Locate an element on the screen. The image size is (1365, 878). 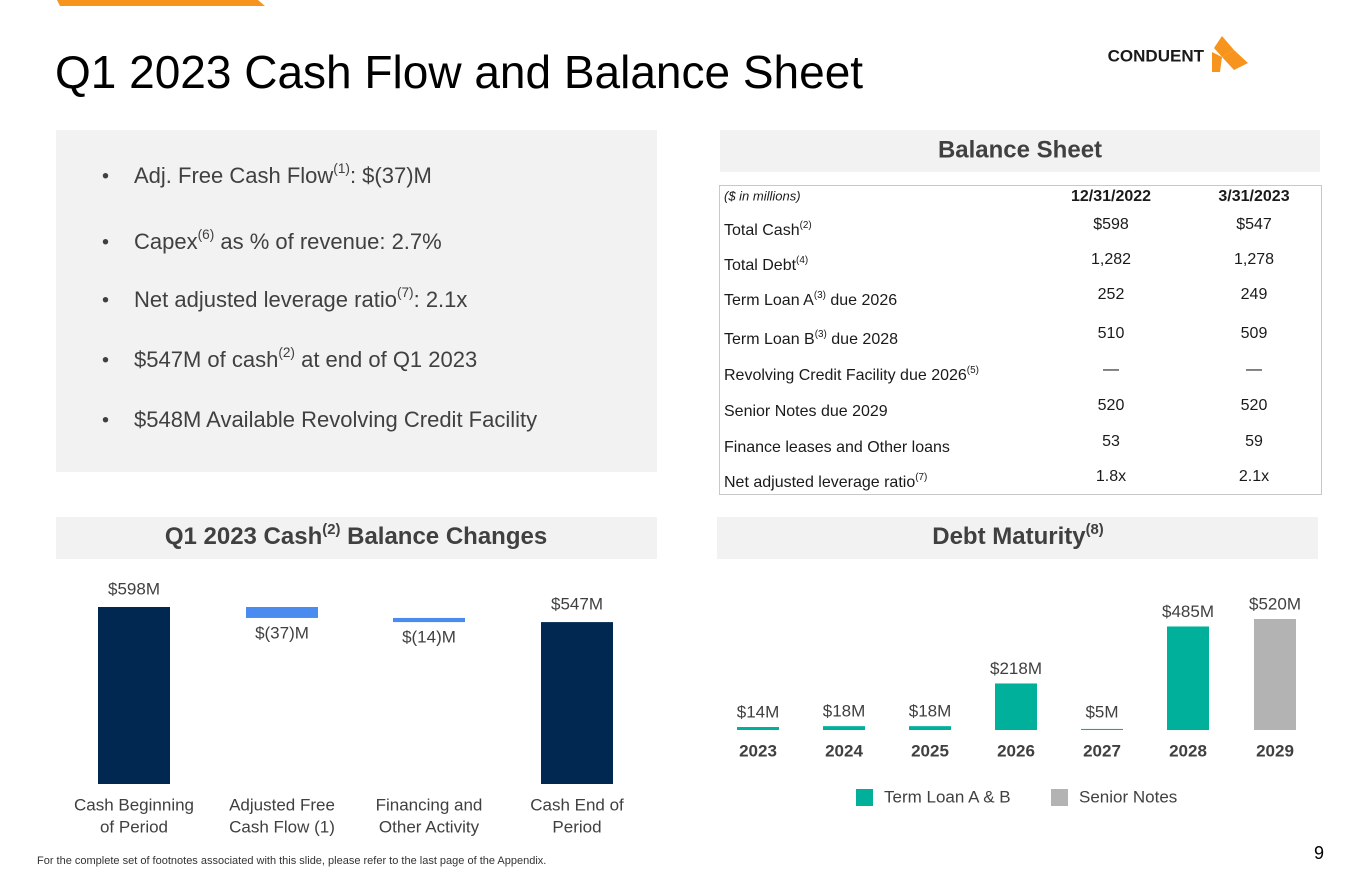
legend-label: Senior Notes is located at coordinates (1128, 796).